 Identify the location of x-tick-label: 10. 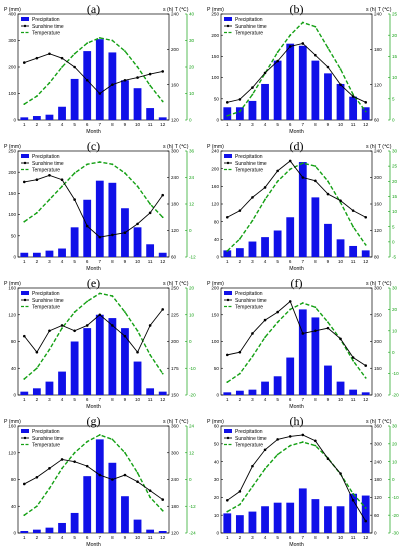
(138, 124).